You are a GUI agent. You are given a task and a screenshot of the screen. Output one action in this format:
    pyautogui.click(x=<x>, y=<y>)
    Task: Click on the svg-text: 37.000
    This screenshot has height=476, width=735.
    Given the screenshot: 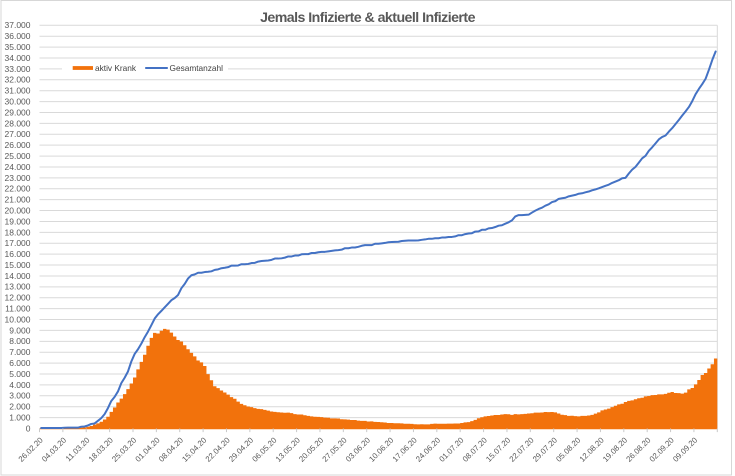 What is the action you would take?
    pyautogui.click(x=18, y=25)
    